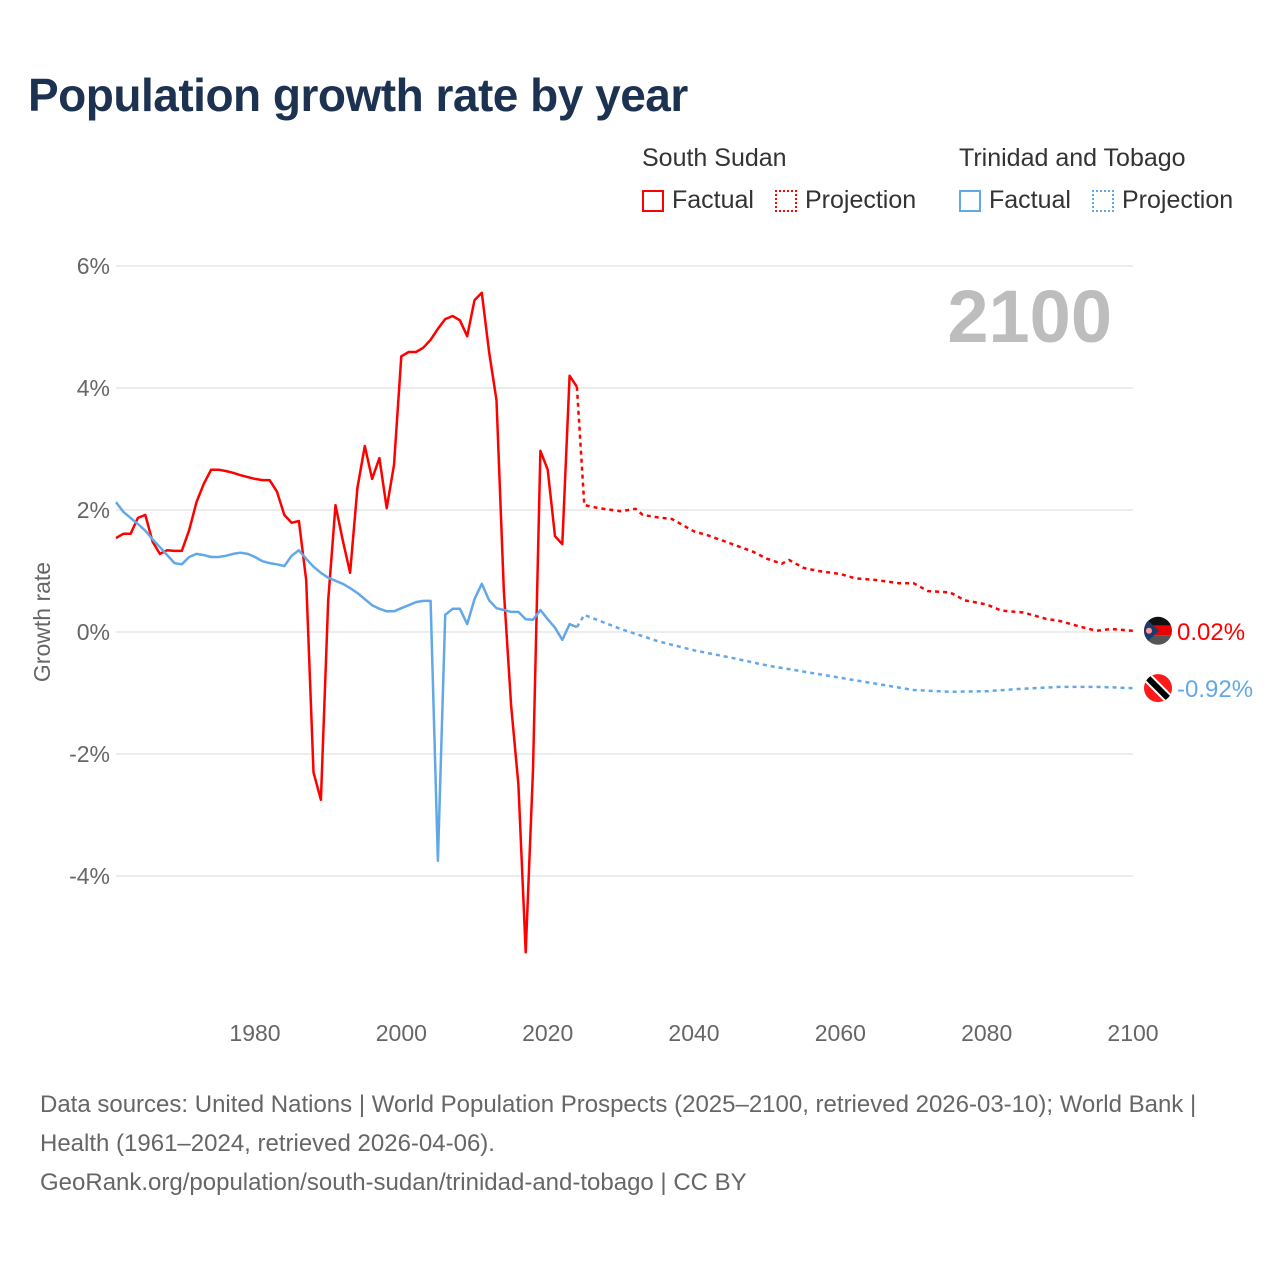  Describe the element at coordinates (89, 754) in the screenshot. I see `y-tick-label: -2%` at that location.